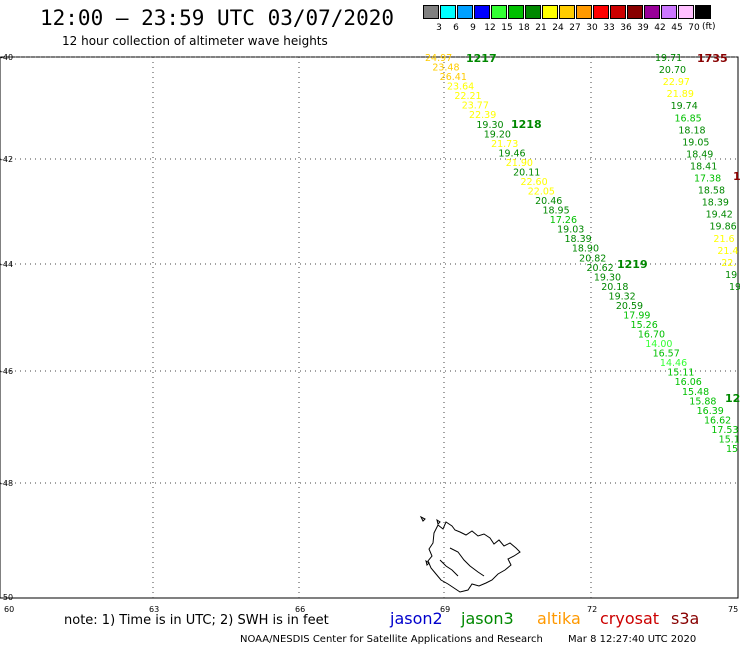 The height and width of the screenshot is (650, 740). I want to click on track-value: 20.82, so click(592, 258).